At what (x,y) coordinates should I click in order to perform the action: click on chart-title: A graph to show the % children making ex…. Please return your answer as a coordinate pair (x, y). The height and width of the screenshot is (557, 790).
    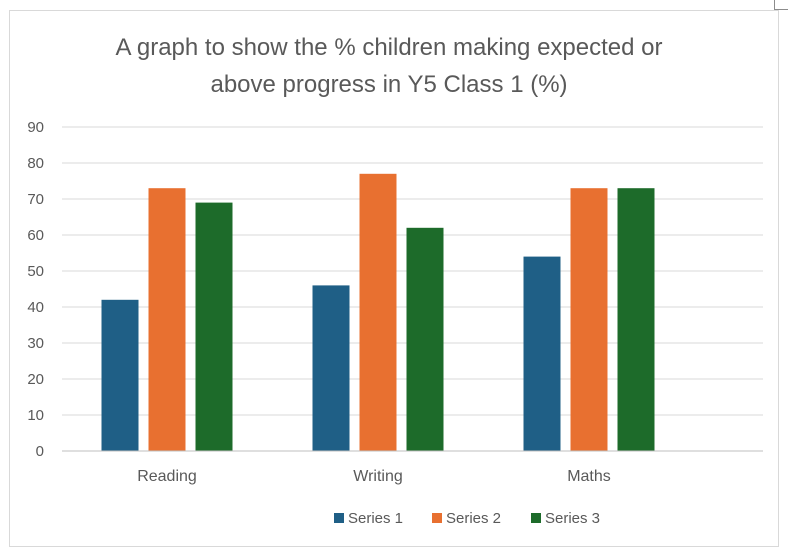
    Looking at the image, I should click on (389, 66).